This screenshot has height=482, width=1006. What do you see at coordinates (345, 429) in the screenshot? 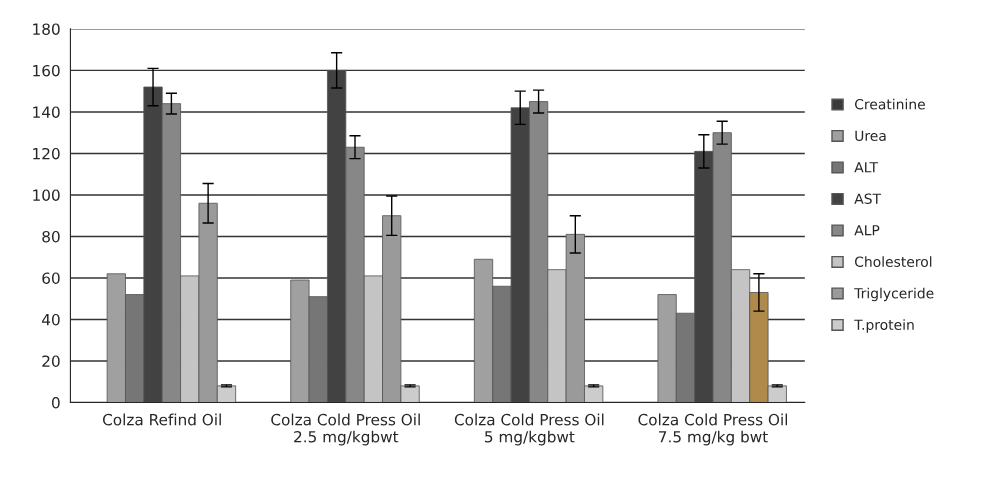
I see `x-tick-label: Colza Cold Press Oil 2.5 mg/kgbwt` at bounding box center [345, 429].